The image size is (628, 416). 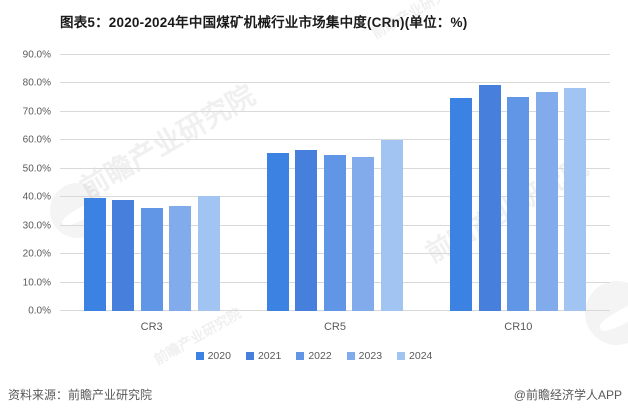 What do you see at coordinates (461, 204) in the screenshot?
I see `bar-CR10-2020` at bounding box center [461, 204].